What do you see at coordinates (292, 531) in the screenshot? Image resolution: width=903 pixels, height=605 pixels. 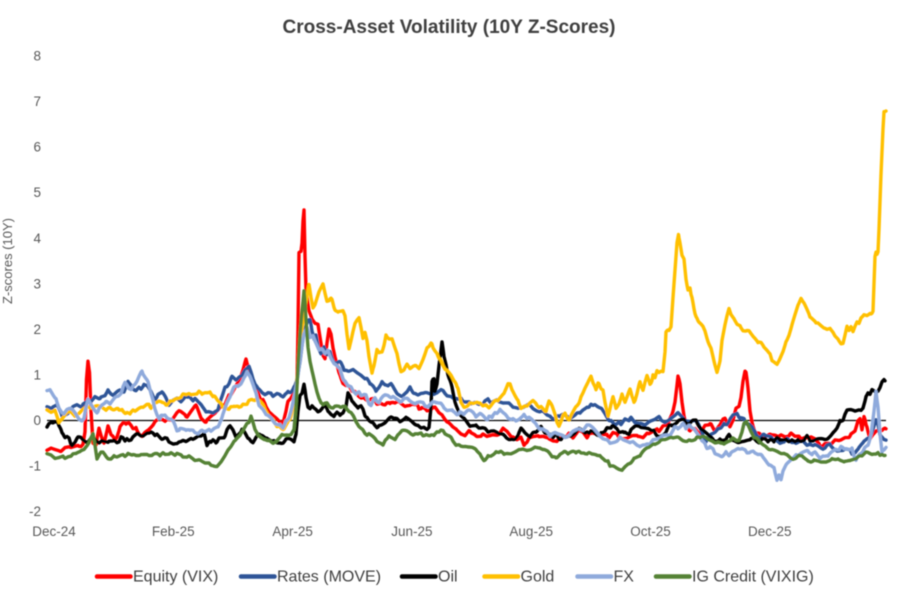 I see `svg-text: Apr-25` at bounding box center [292, 531].